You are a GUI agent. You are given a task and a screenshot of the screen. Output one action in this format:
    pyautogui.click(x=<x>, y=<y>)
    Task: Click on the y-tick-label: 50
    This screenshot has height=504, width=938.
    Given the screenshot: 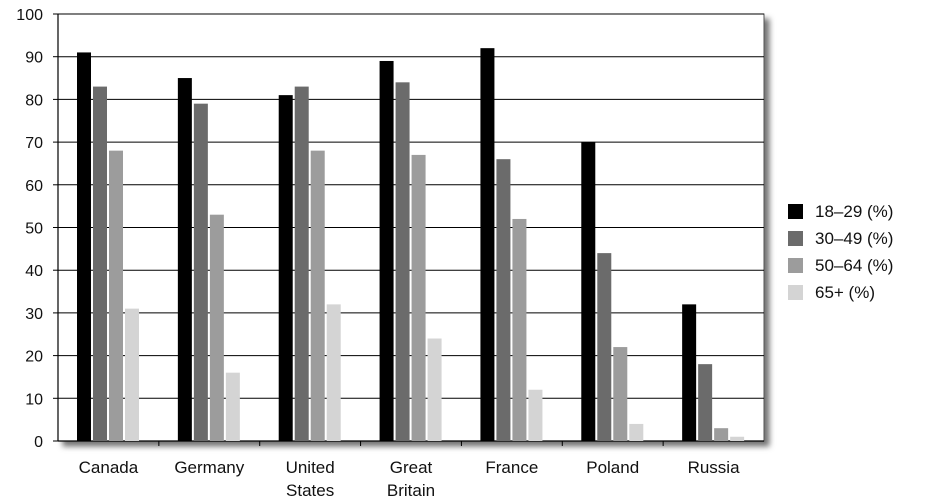 What is the action you would take?
    pyautogui.click(x=34, y=229)
    